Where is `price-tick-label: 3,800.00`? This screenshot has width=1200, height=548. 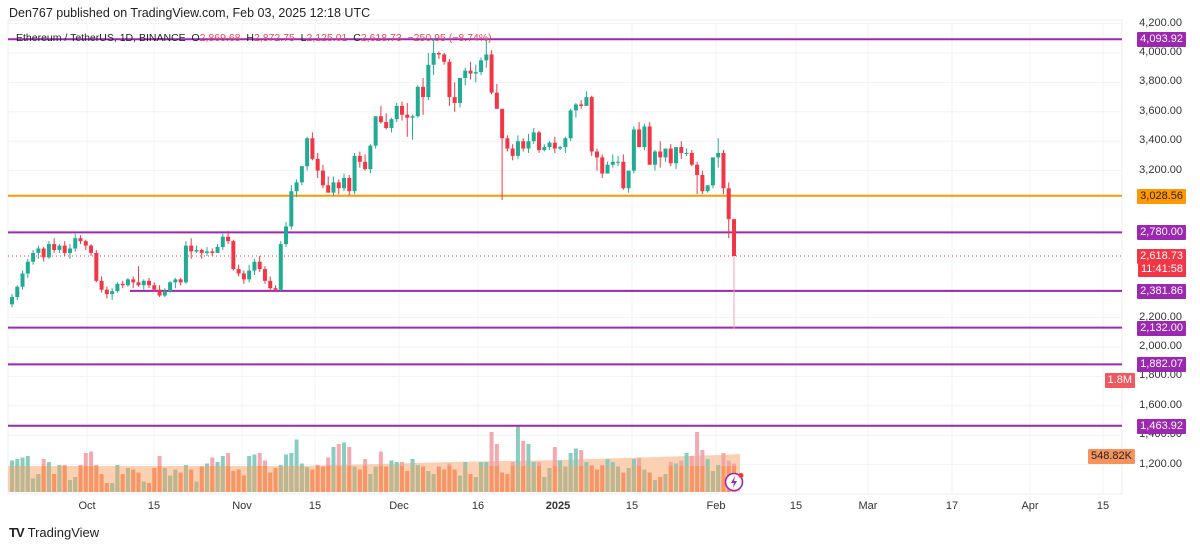
price-tick-label: 3,800.00 is located at coordinates (1160, 81).